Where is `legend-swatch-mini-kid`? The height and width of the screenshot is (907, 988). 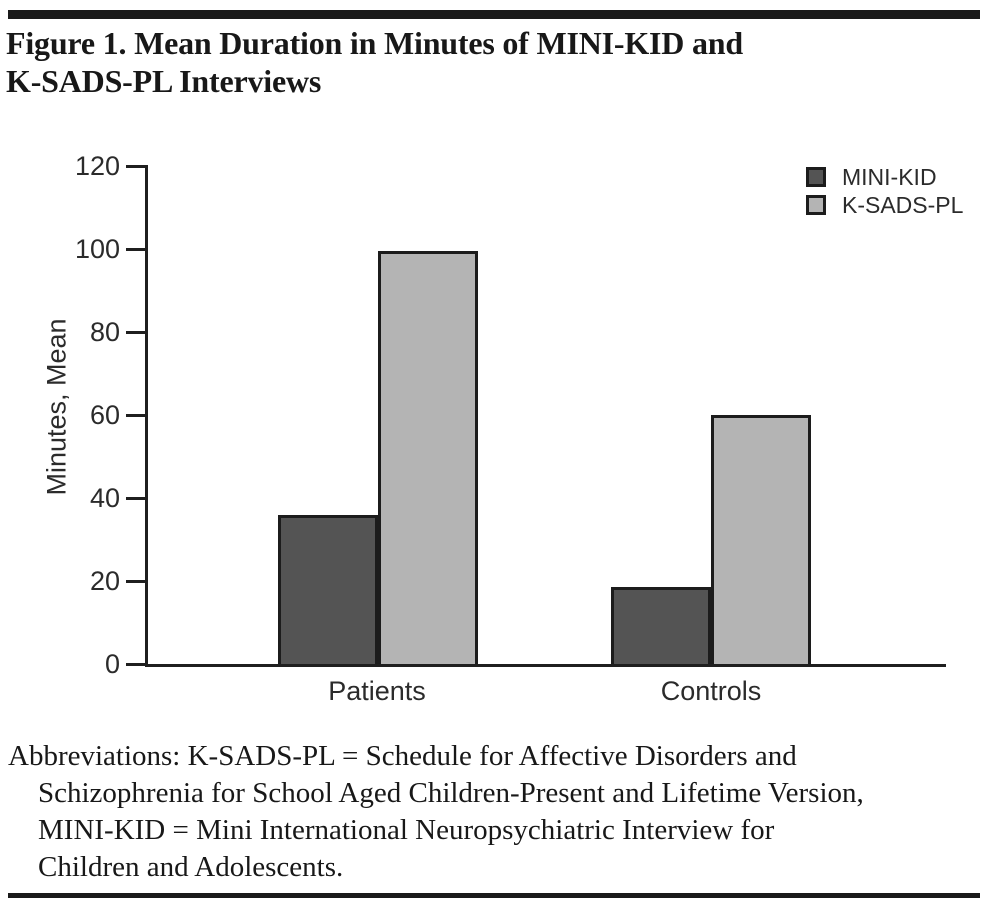
legend-swatch-mini-kid is located at coordinates (816, 177).